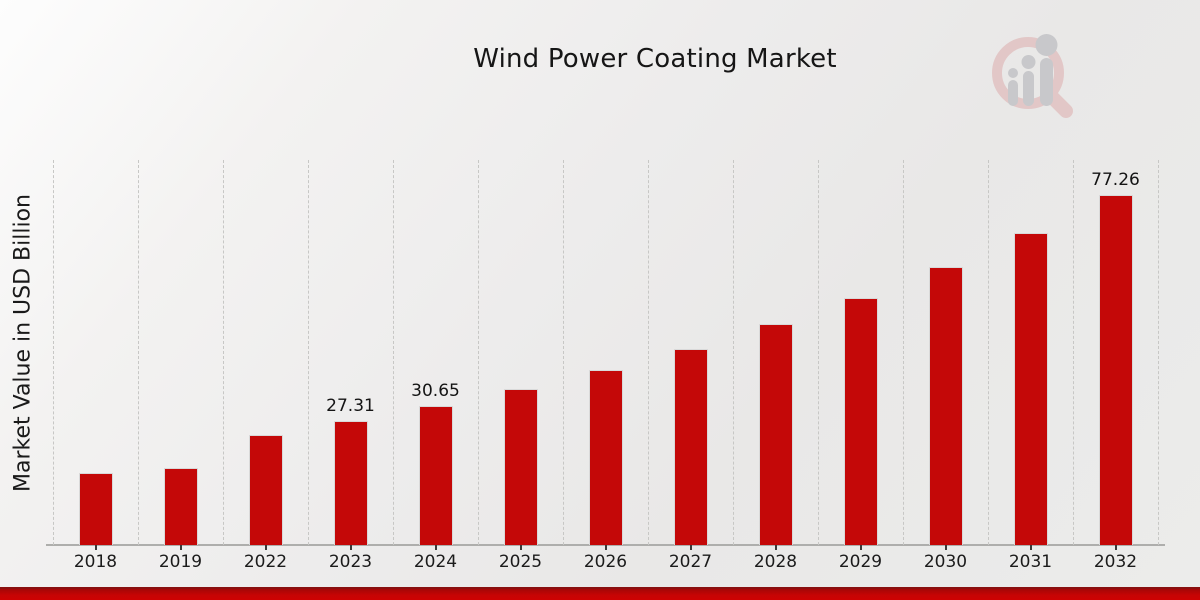 The width and height of the screenshot is (1200, 600). I want to click on x-tick-label-2027: 2027, so click(690, 562).